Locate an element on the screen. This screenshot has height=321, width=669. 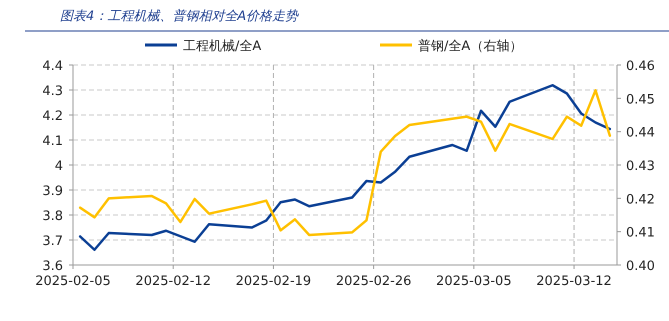
y2-tick-label: 0.40 is located at coordinates (640, 266).